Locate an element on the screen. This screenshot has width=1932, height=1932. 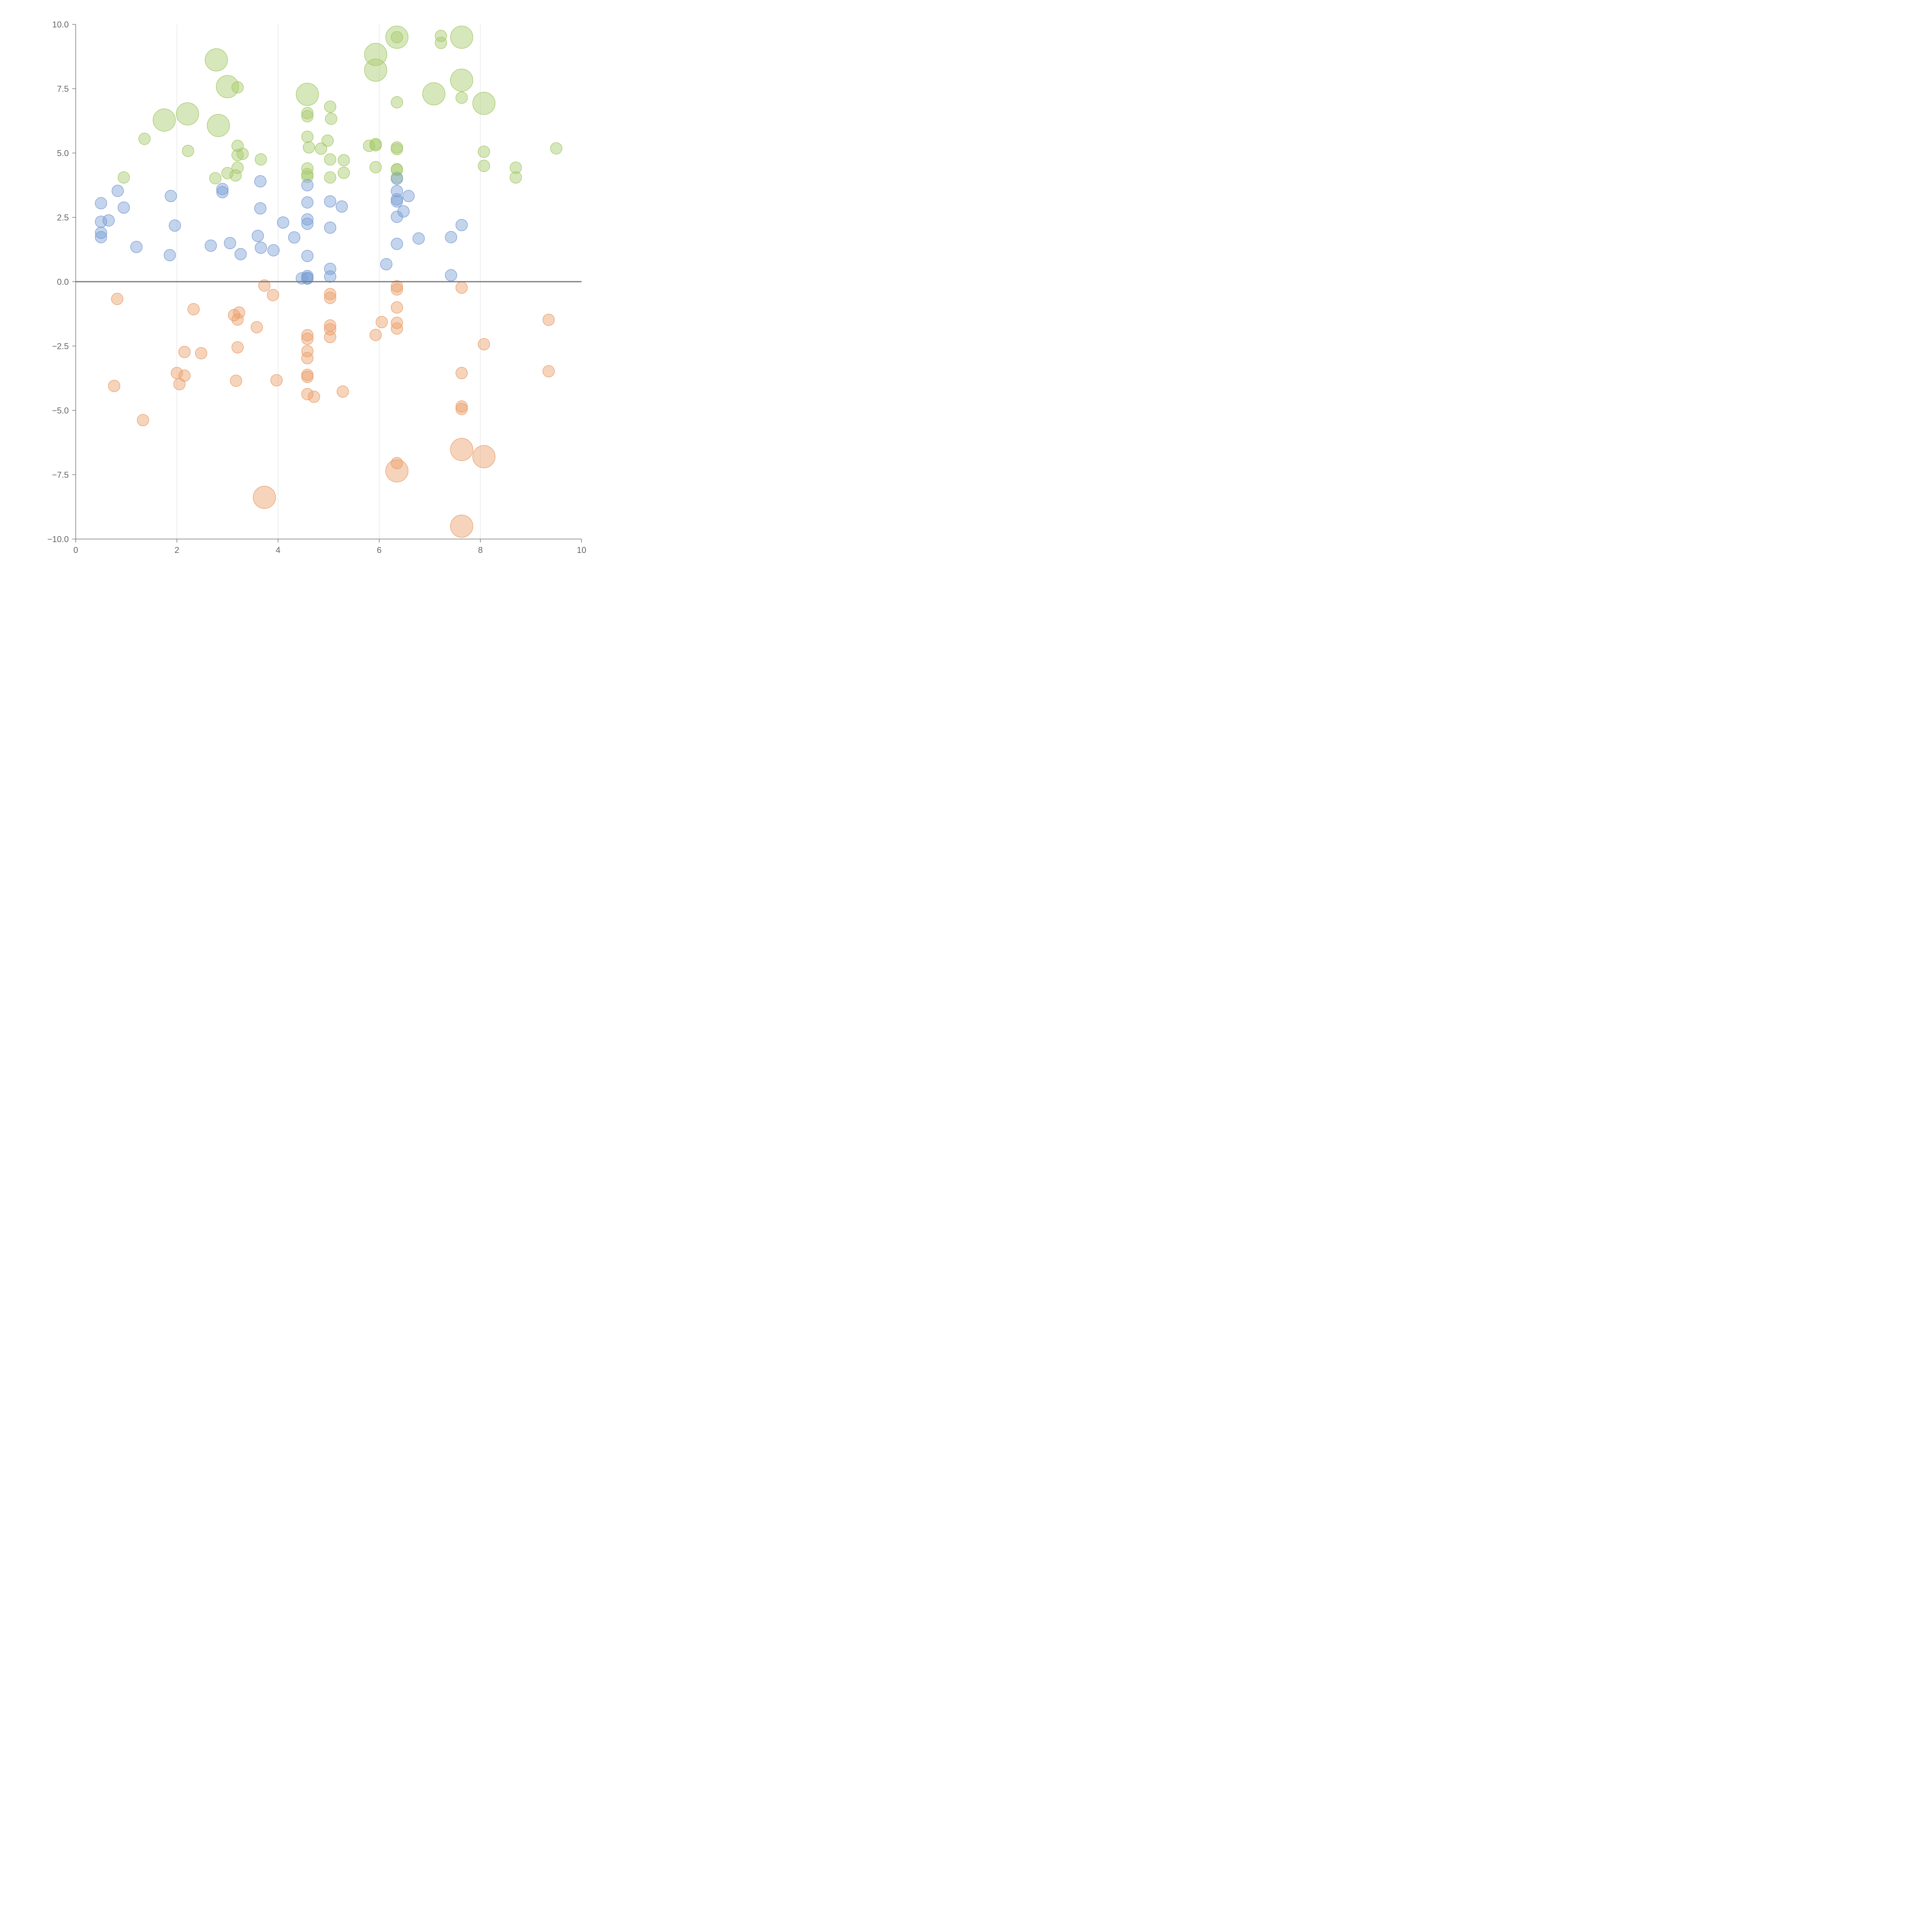
y-tick-label: −5.0 is located at coordinates (61, 411).